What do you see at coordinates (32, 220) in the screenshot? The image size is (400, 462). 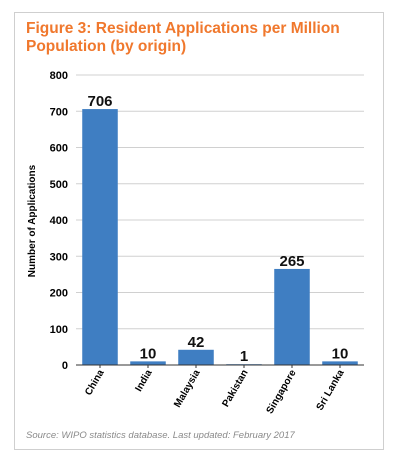 I see `y-axis-label: Number of Applications` at bounding box center [32, 220].